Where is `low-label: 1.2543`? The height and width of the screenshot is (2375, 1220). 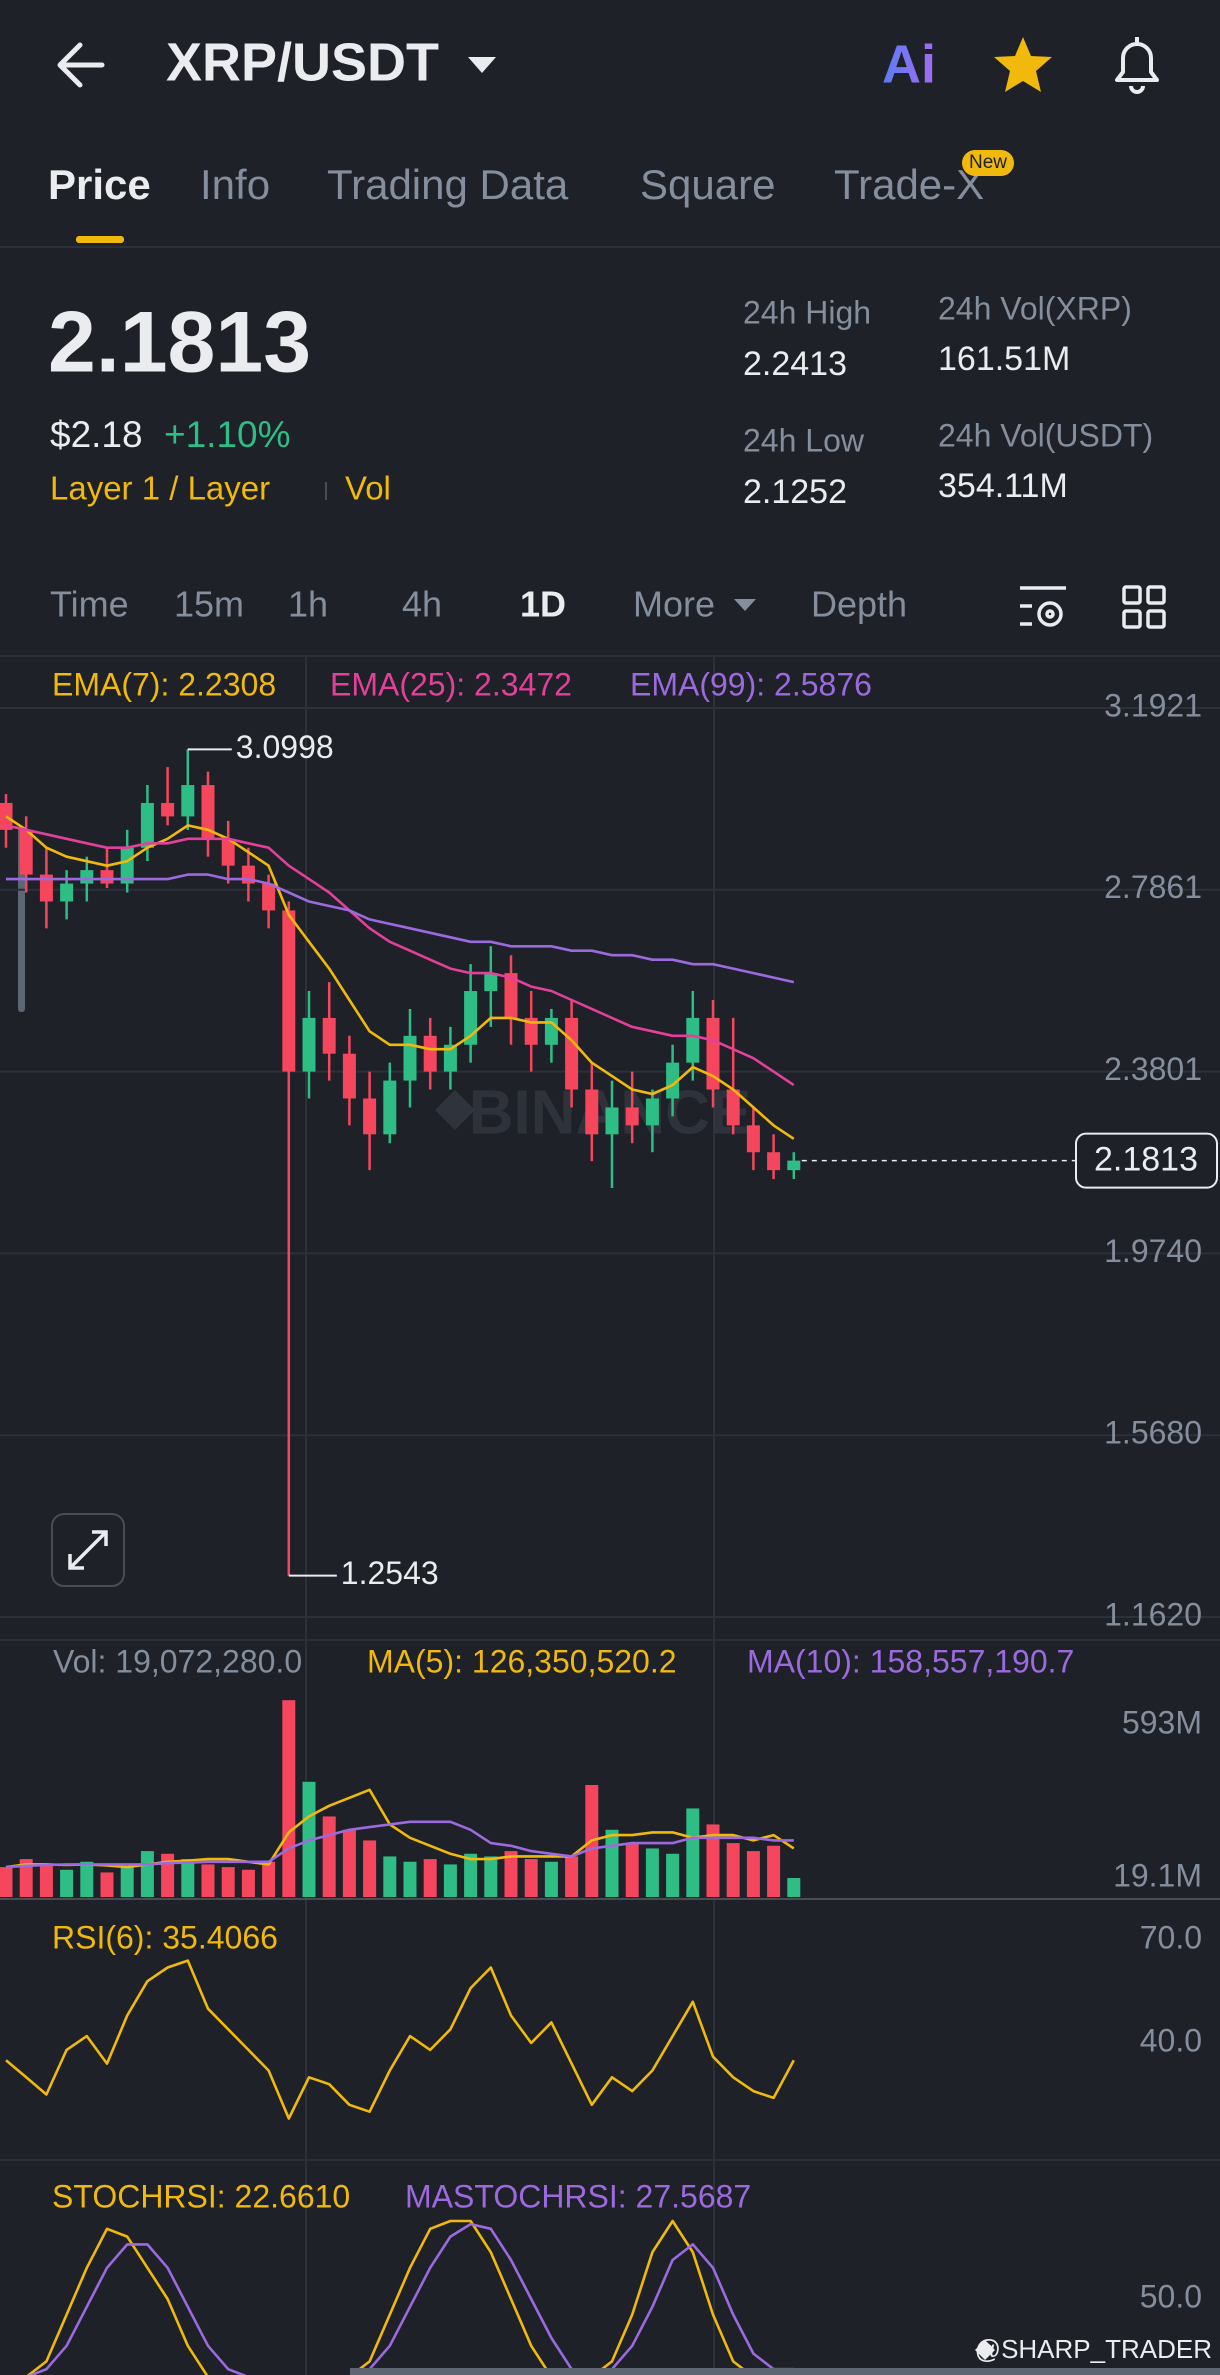
low-label: 1.2543 is located at coordinates (390, 1573).